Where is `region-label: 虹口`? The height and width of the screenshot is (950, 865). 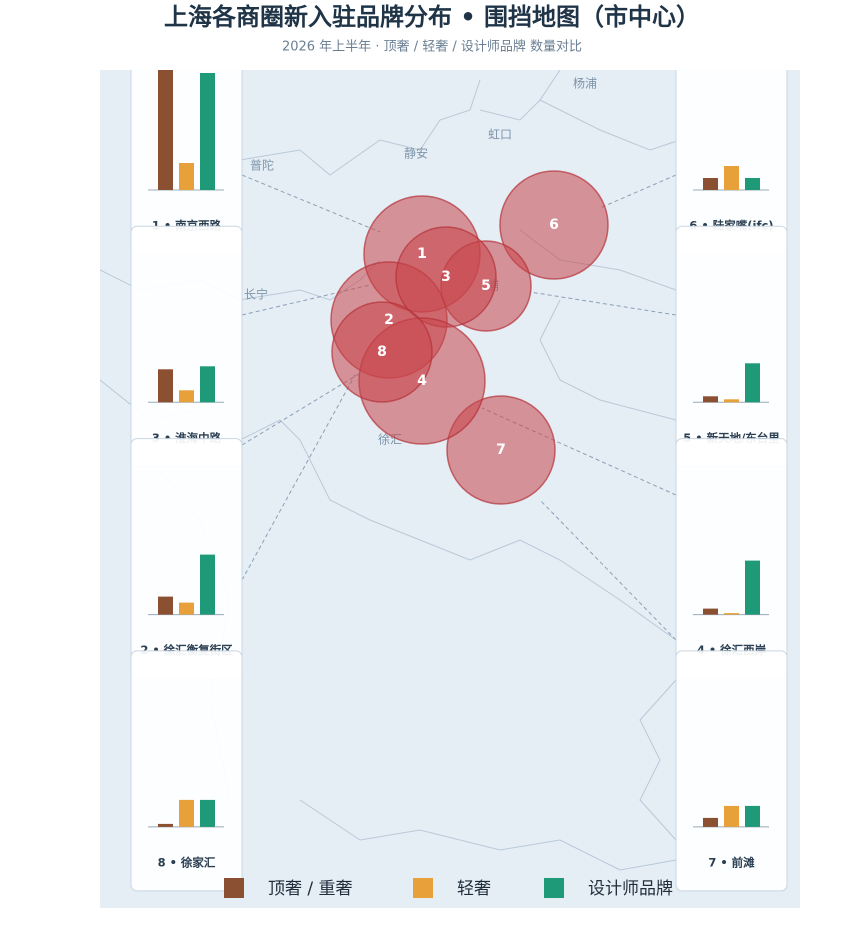 region-label: 虹口 is located at coordinates (500, 135).